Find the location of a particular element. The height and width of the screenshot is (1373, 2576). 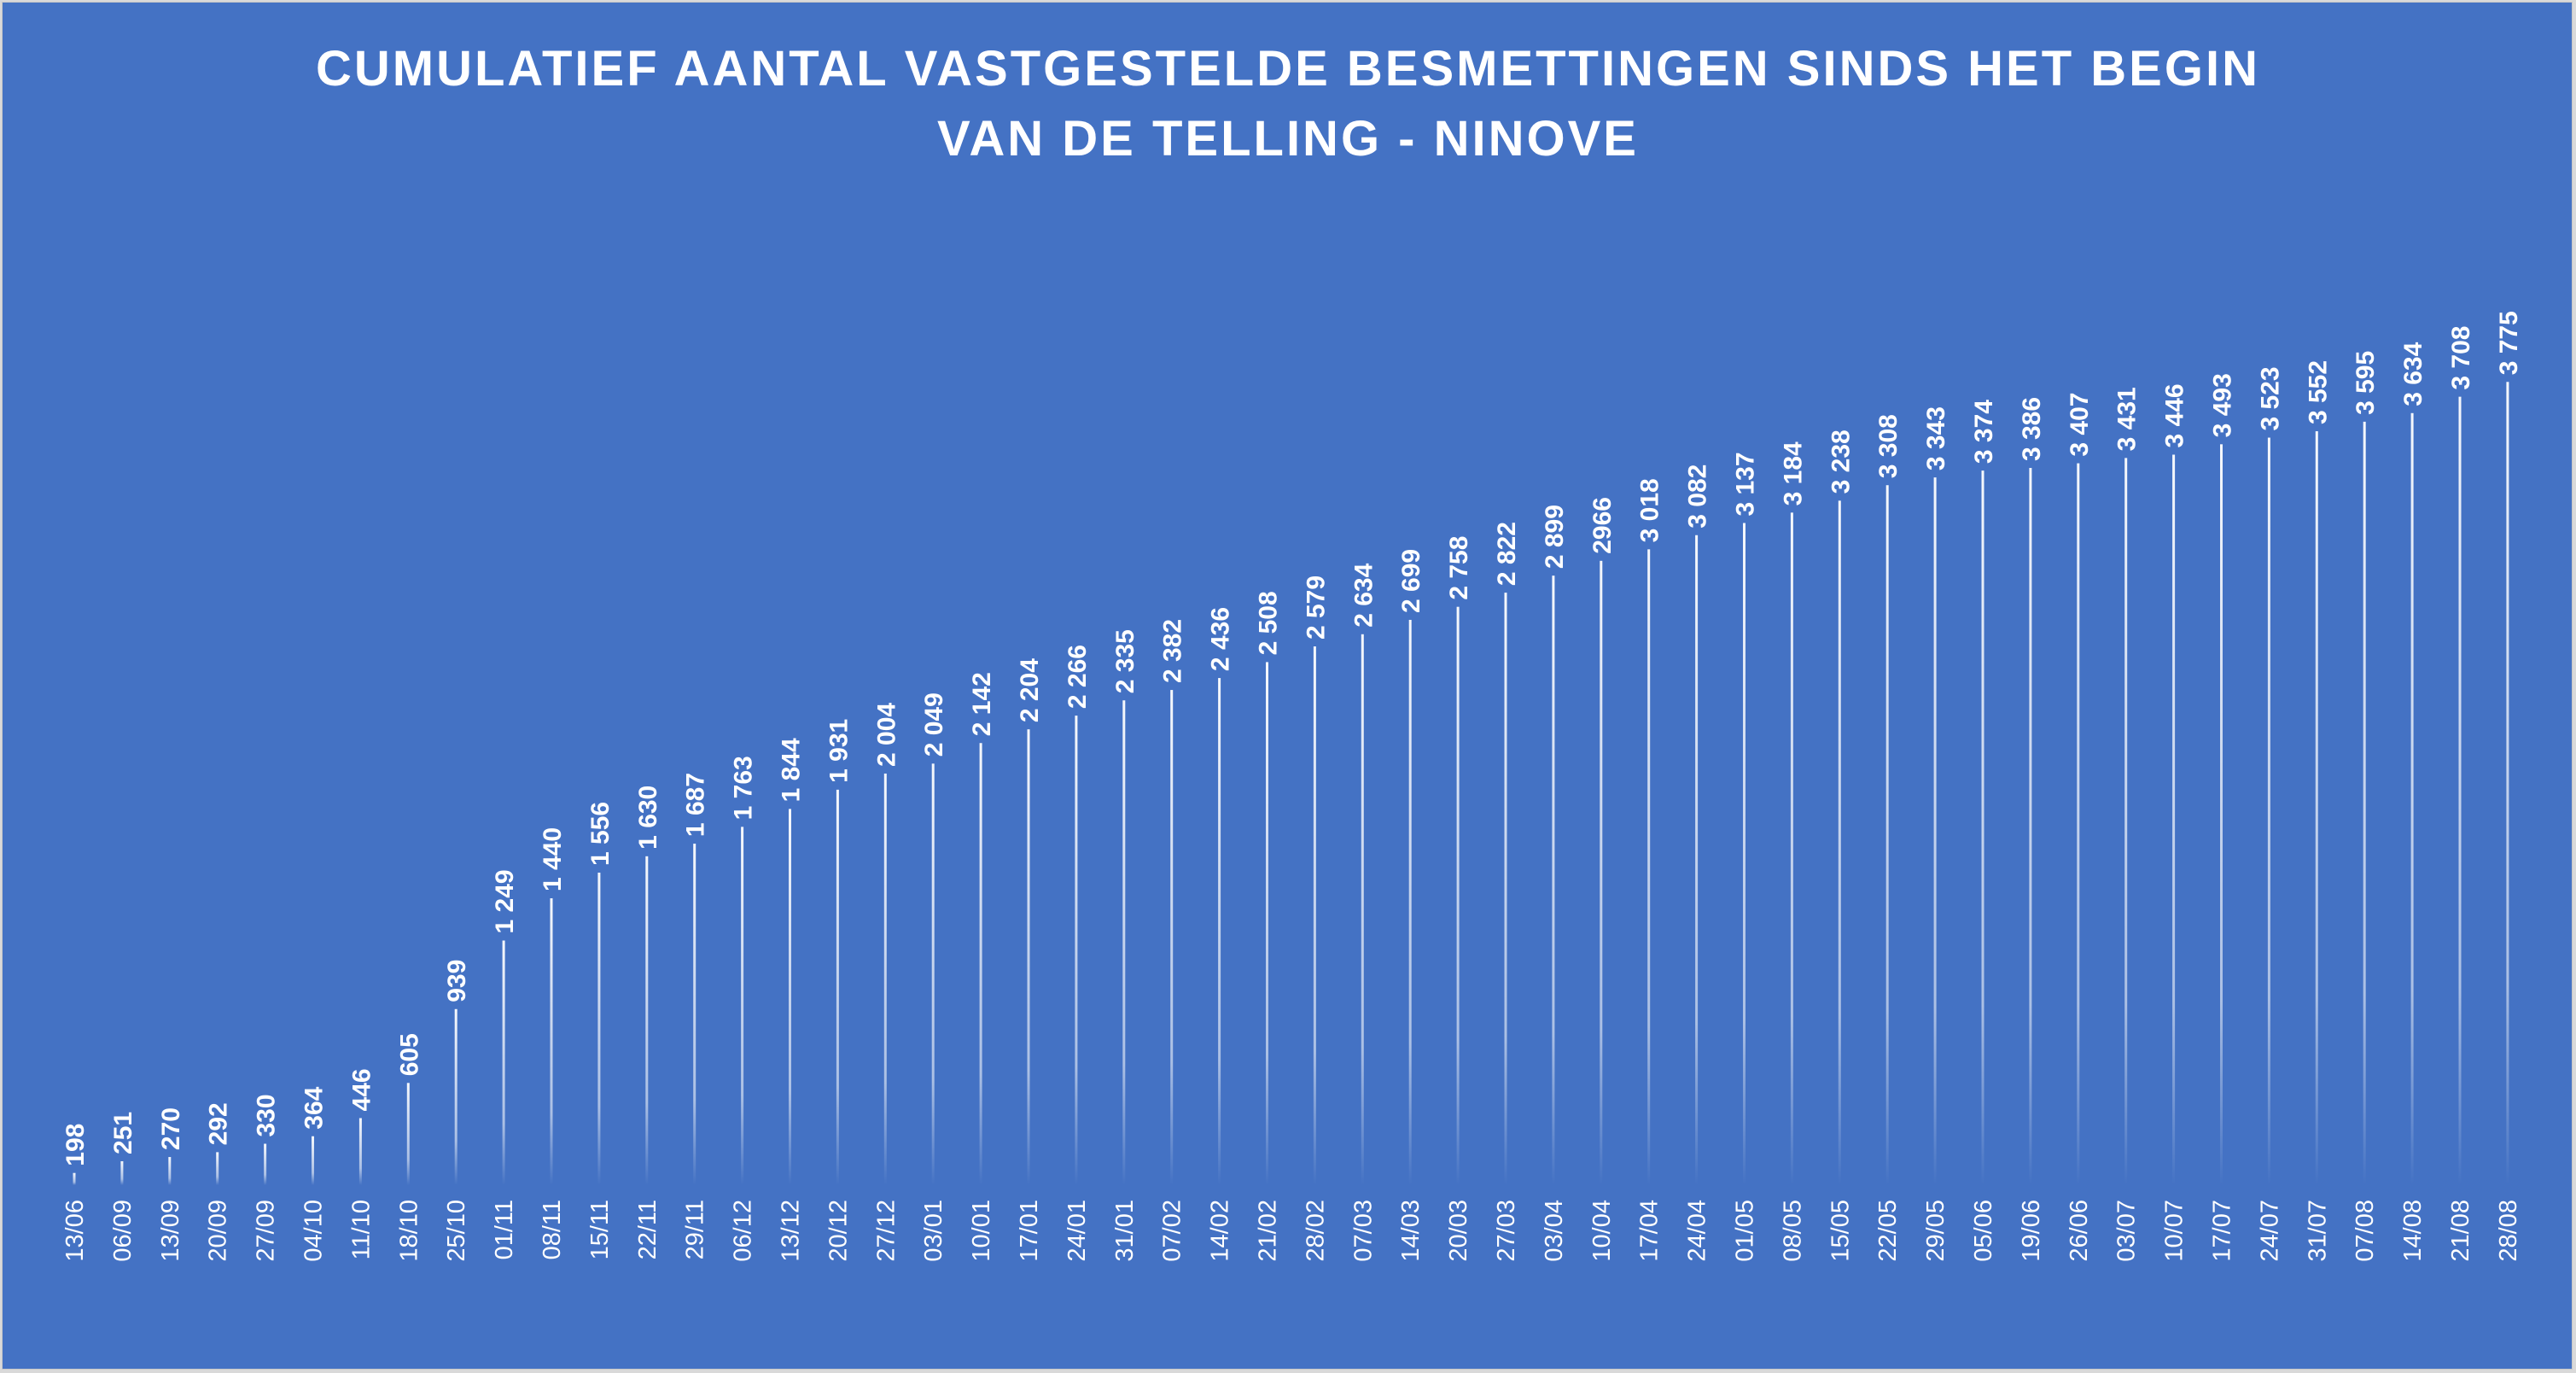

bar-27/12 is located at coordinates (885, 979).